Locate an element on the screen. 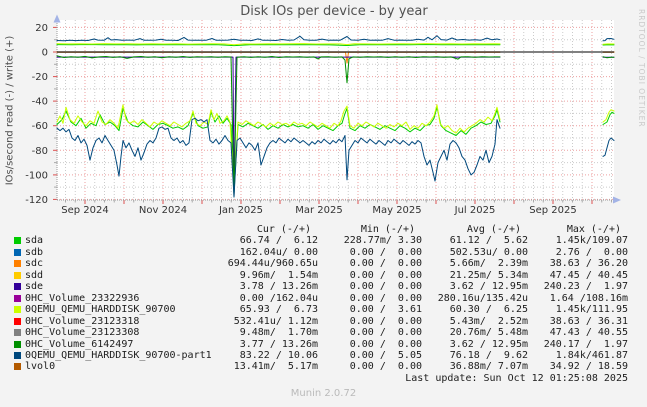 This screenshot has width=647, height=407. legend-max-value: 1.45k/111.95 is located at coordinates (591, 310).